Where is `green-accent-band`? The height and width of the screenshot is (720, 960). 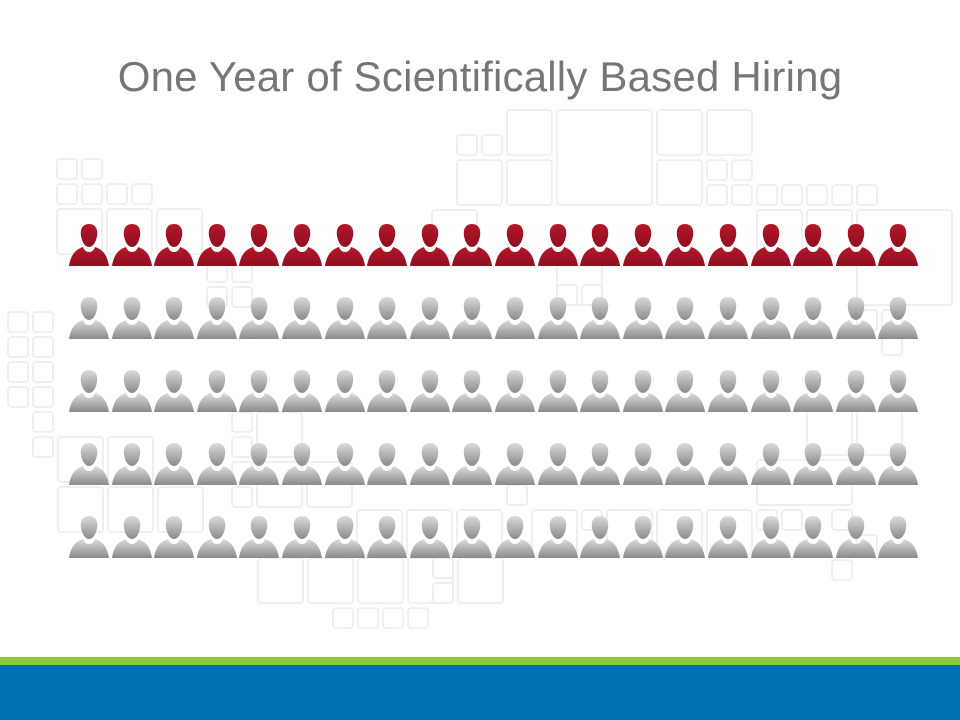
green-accent-band is located at coordinates (480, 661).